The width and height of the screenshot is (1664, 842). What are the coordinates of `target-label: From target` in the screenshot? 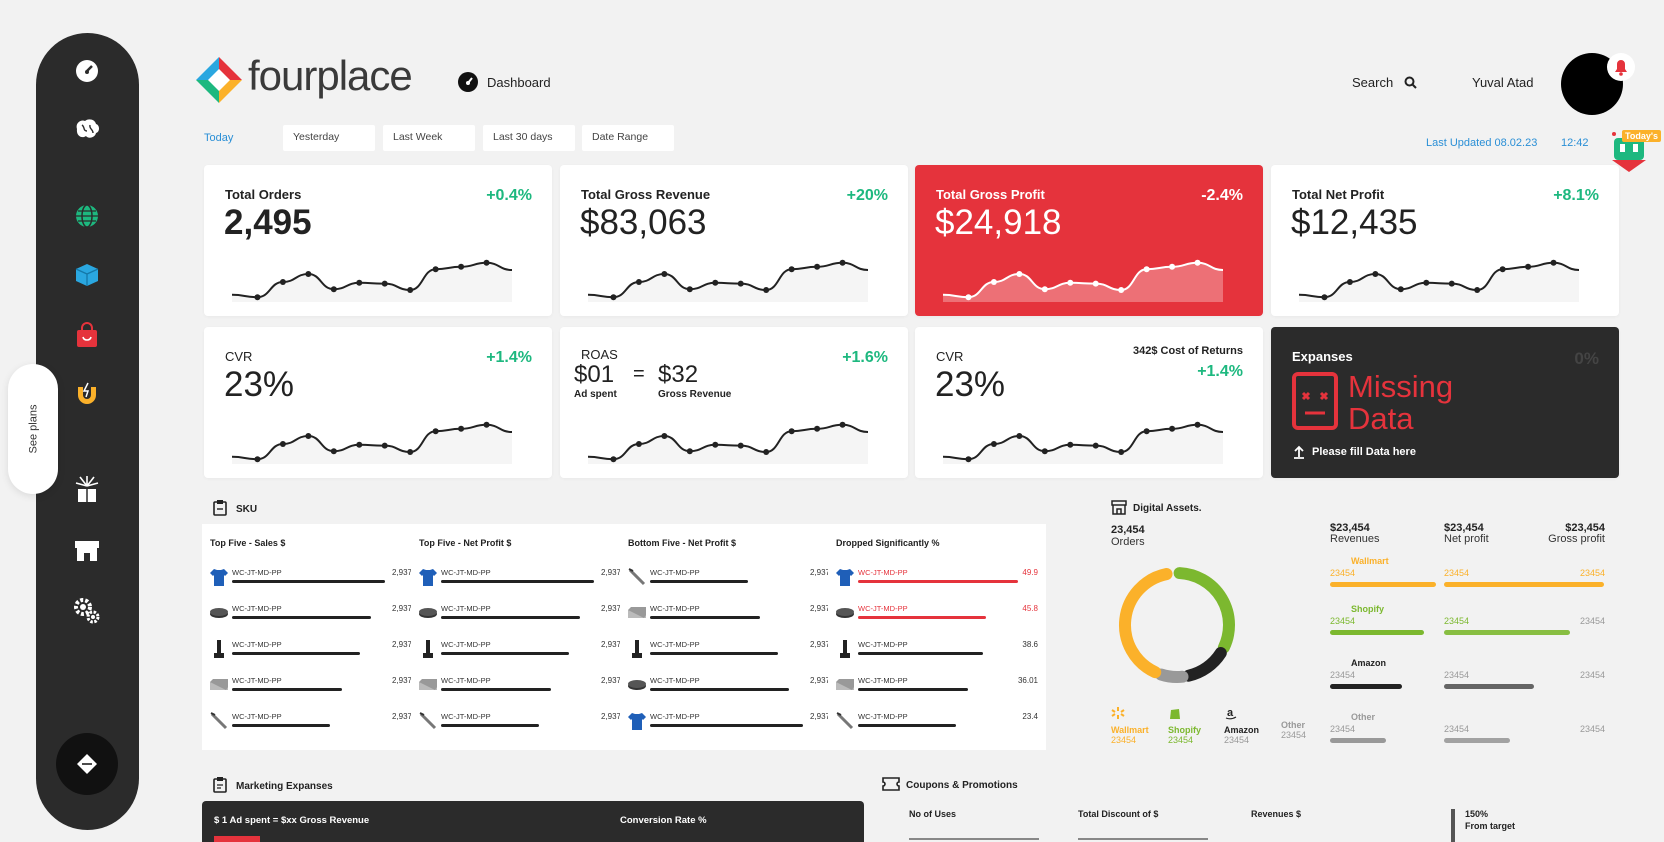 It's located at (1490, 826).